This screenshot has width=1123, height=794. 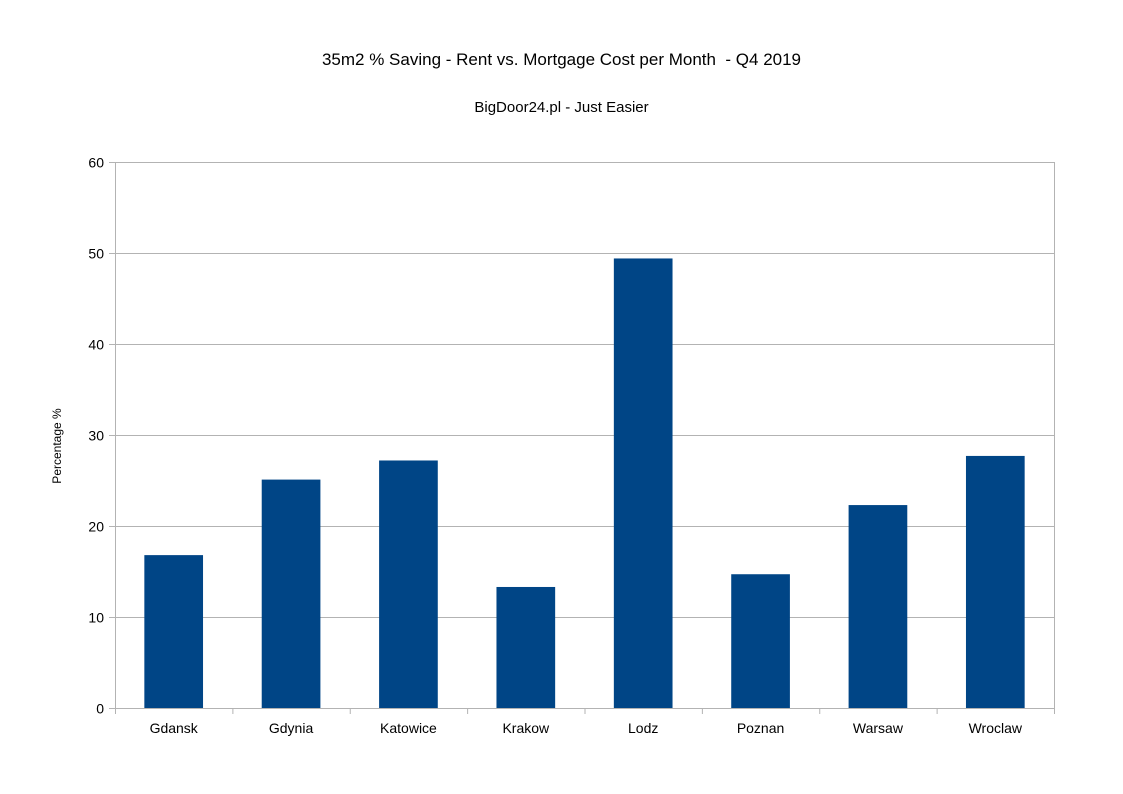 What do you see at coordinates (96, 527) in the screenshot?
I see `y-tick-label: 20` at bounding box center [96, 527].